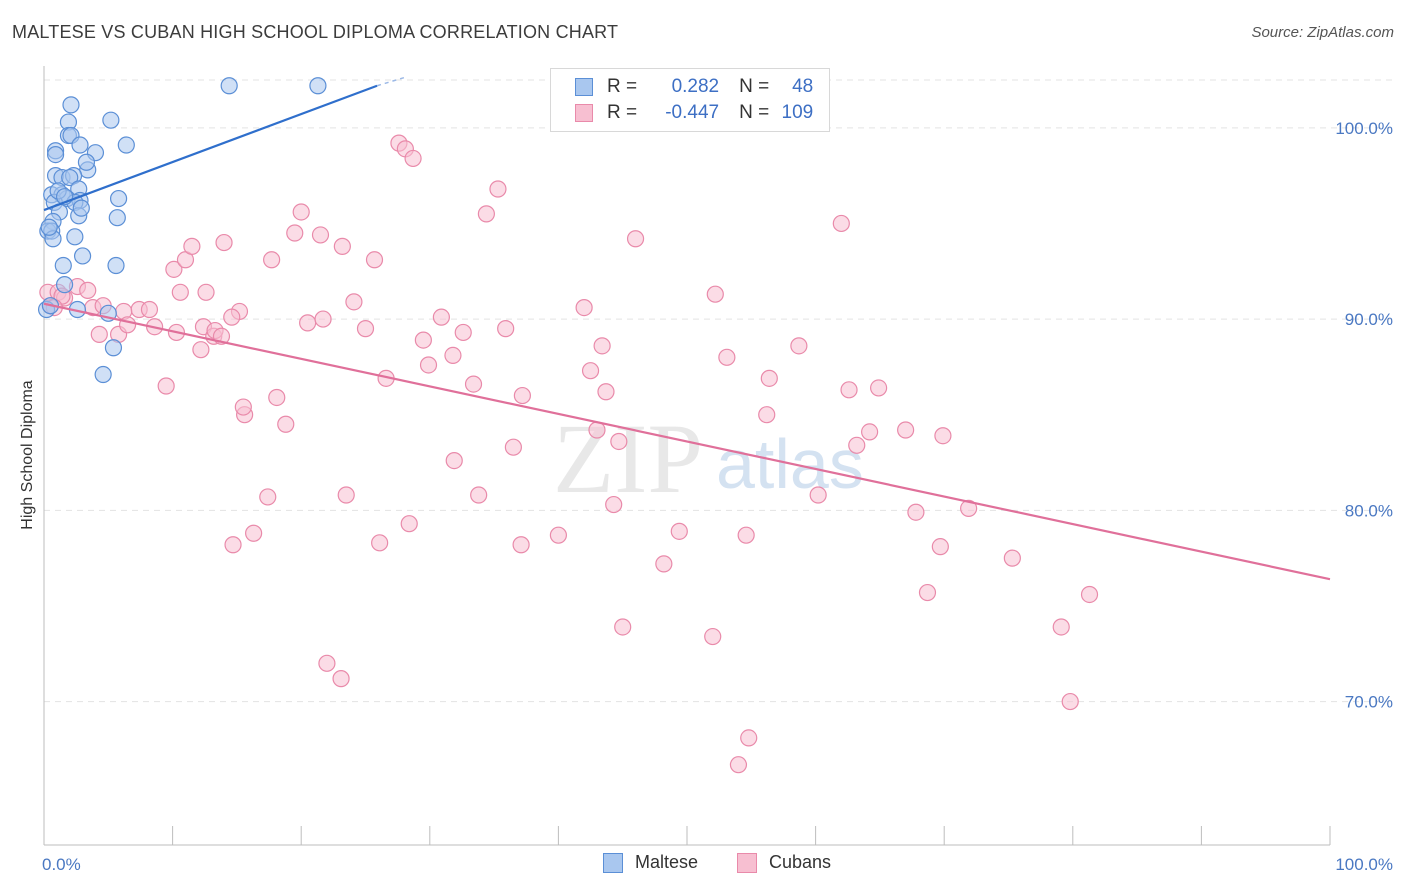 This screenshot has height=892, width=1406. I want to click on cubans-legend-label: Cubans, so click(800, 862).